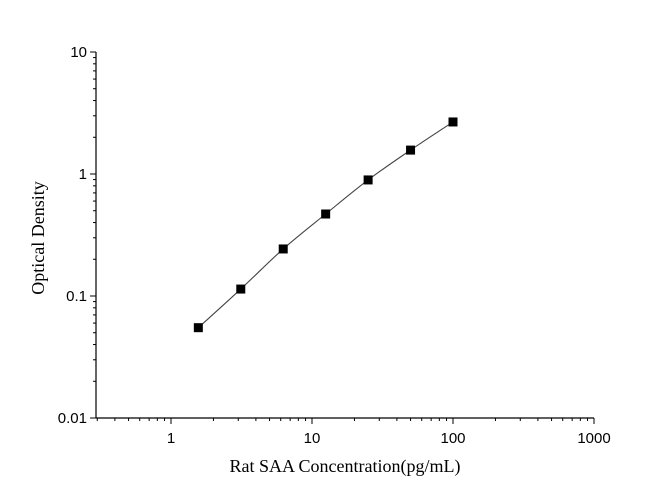  Describe the element at coordinates (593, 438) in the screenshot. I see `x-tick-label: 1000` at that location.